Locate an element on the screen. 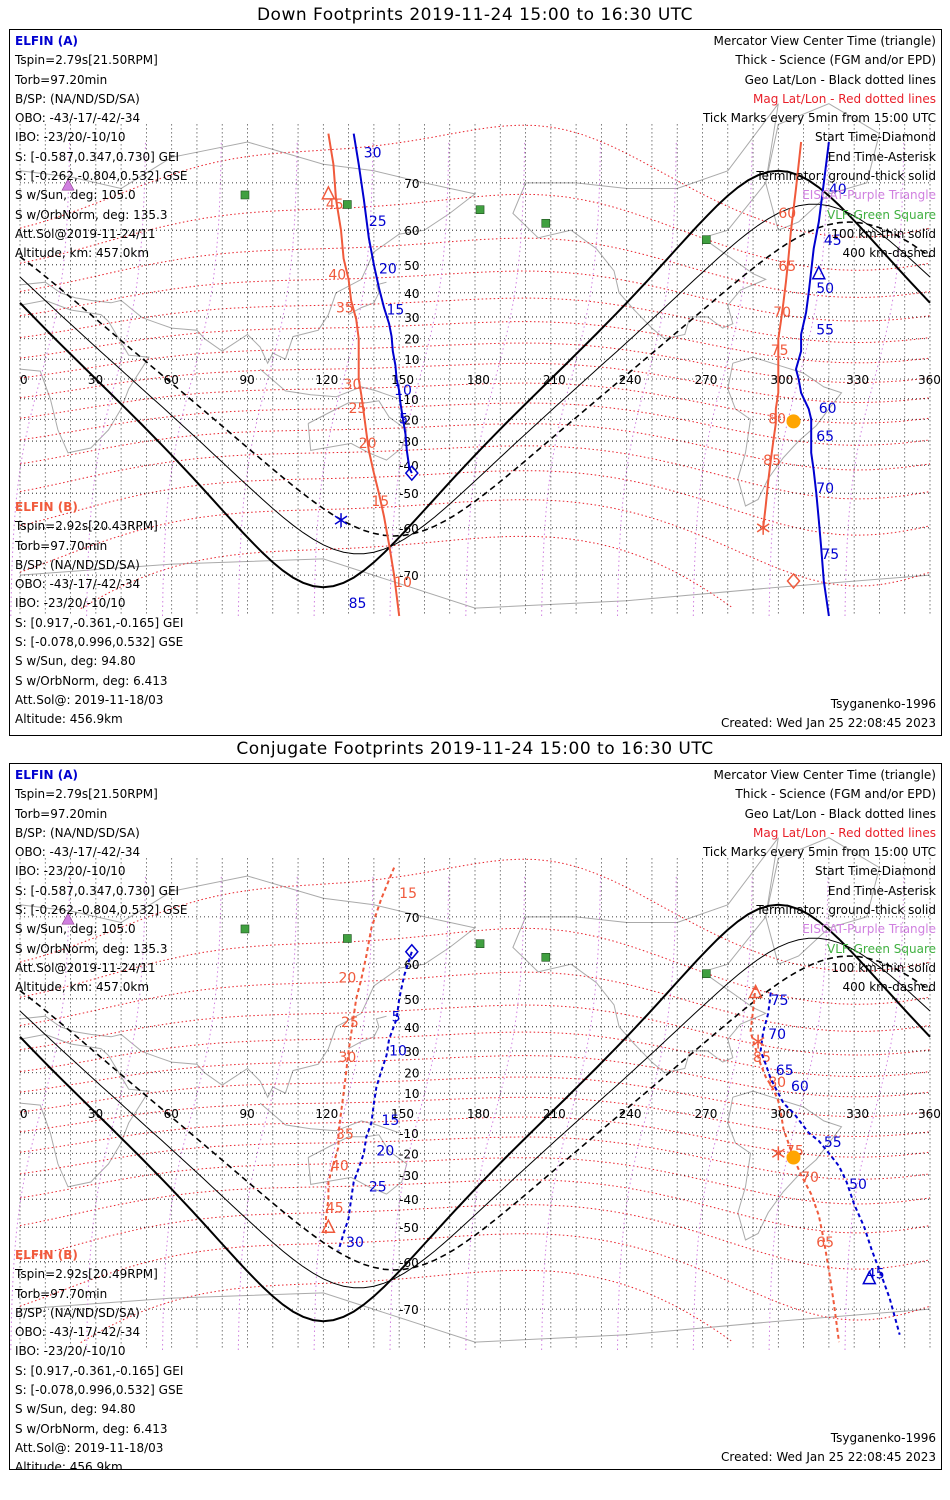 The image size is (950, 1500). legend-item: Tick Marks every 5min from 15:00 UTC is located at coordinates (819, 852).